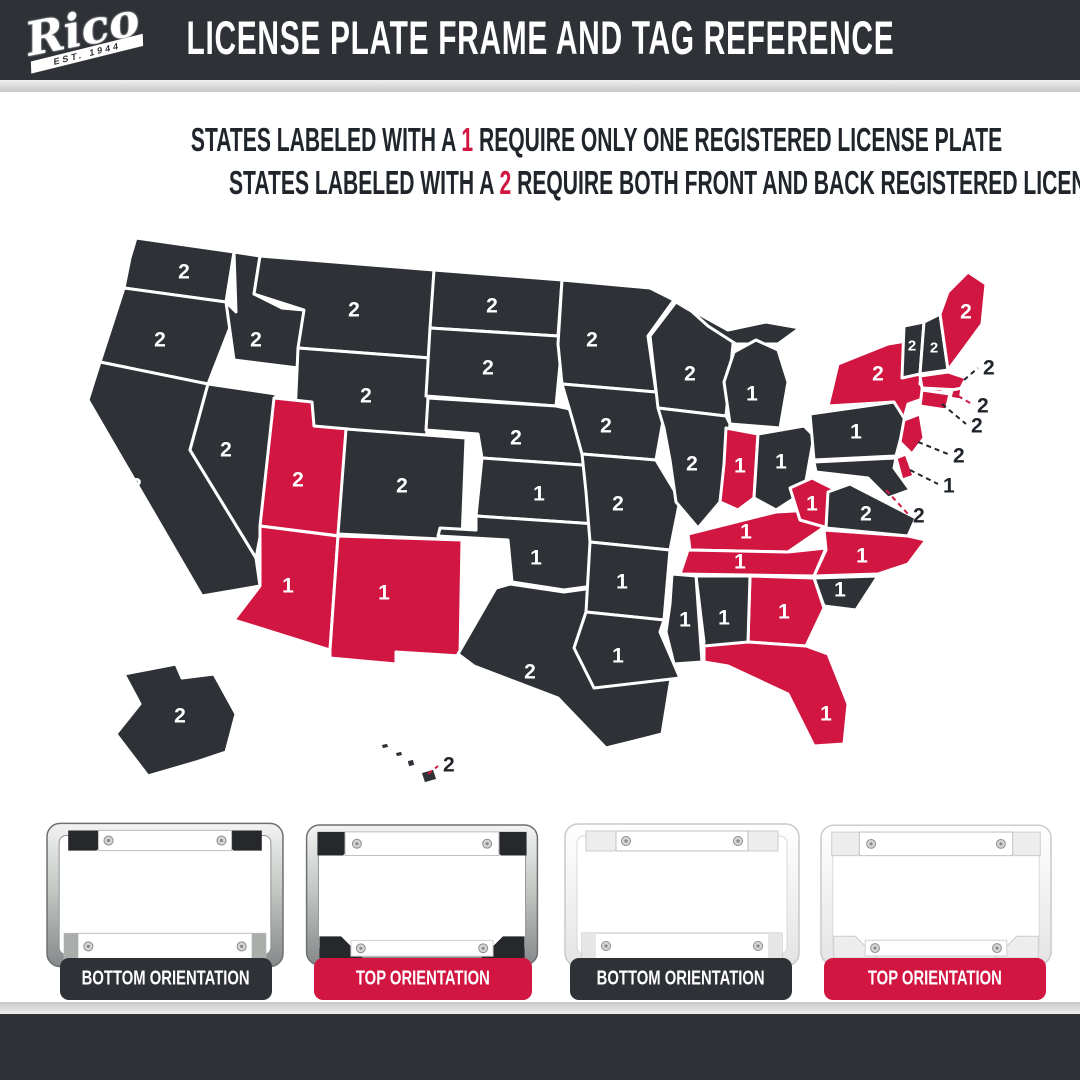 This screenshot has width=1080, height=1080. What do you see at coordinates (724, 618) in the screenshot?
I see `state-AL-plate-count: 1` at bounding box center [724, 618].